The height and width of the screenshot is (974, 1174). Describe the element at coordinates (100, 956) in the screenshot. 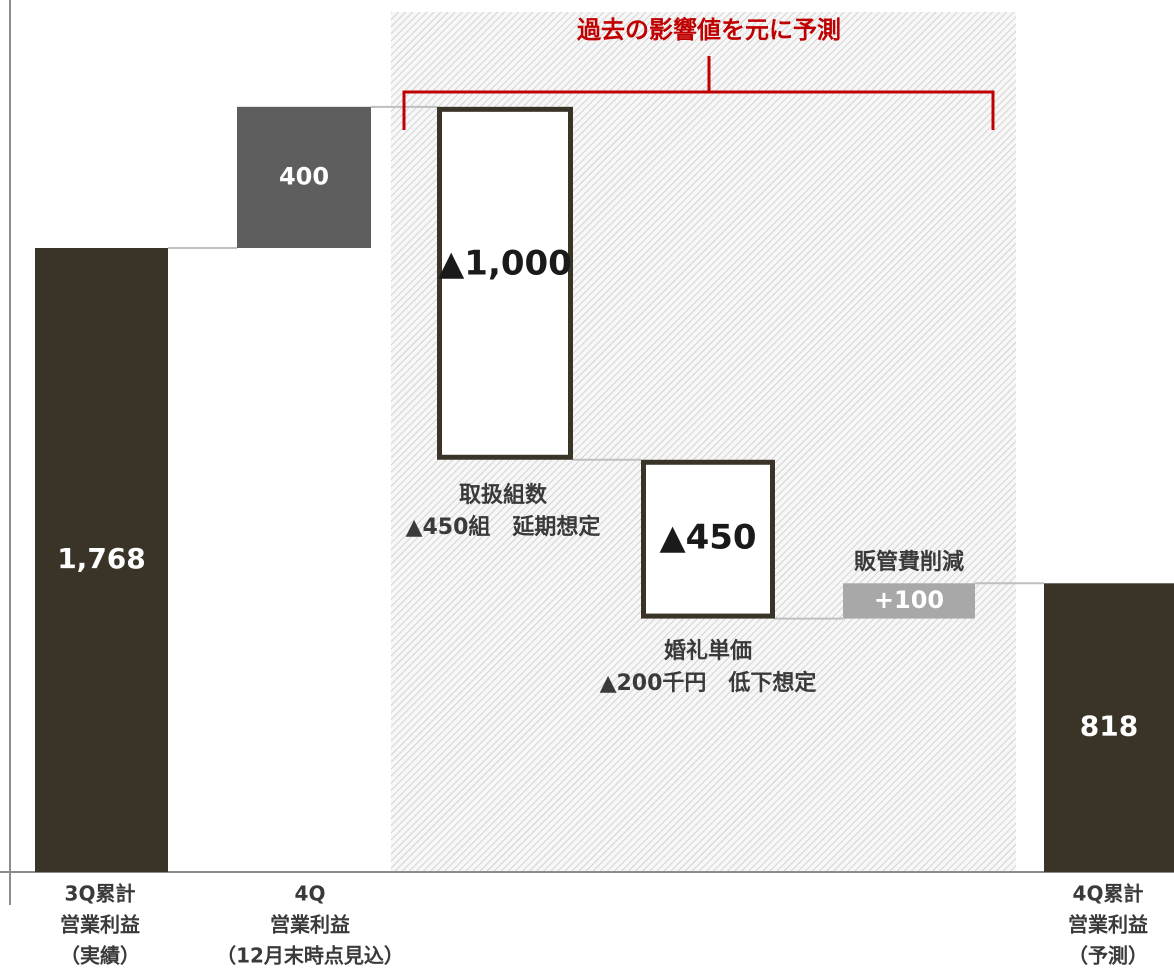

I see `category-label: （実績）` at that location.